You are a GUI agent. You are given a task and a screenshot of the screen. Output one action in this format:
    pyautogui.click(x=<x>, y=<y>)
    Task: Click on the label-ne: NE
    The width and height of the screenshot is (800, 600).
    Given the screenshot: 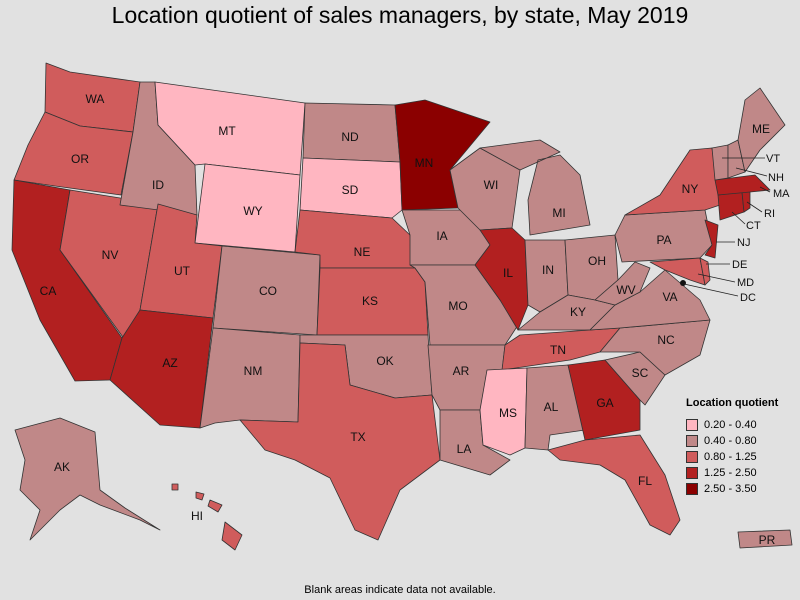 What is the action you would take?
    pyautogui.click(x=362, y=252)
    